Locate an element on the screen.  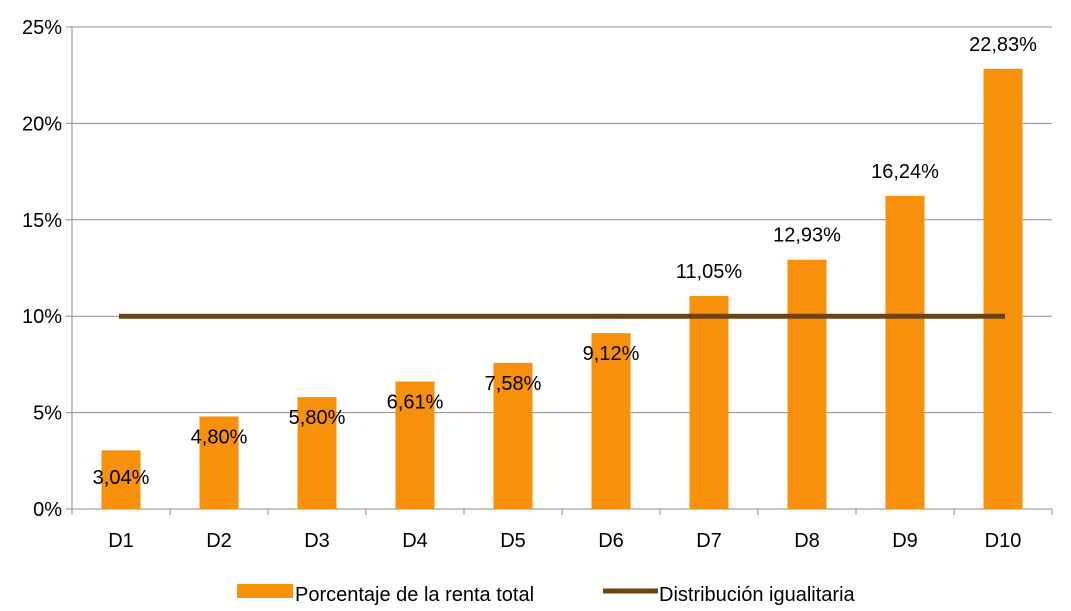
bar-d7 is located at coordinates (709, 402).